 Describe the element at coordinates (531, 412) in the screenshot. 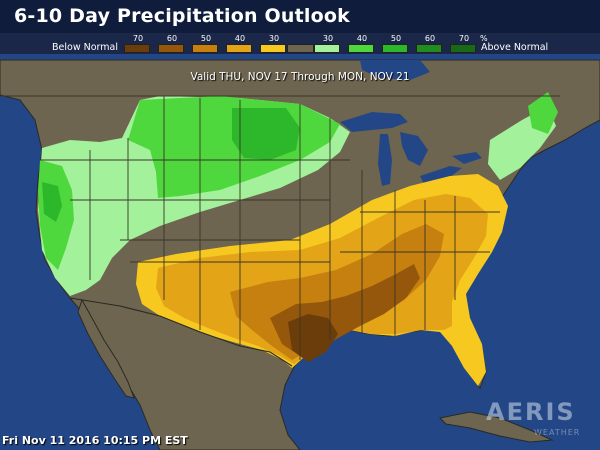

I see `aeris-logo: AERIS` at that location.